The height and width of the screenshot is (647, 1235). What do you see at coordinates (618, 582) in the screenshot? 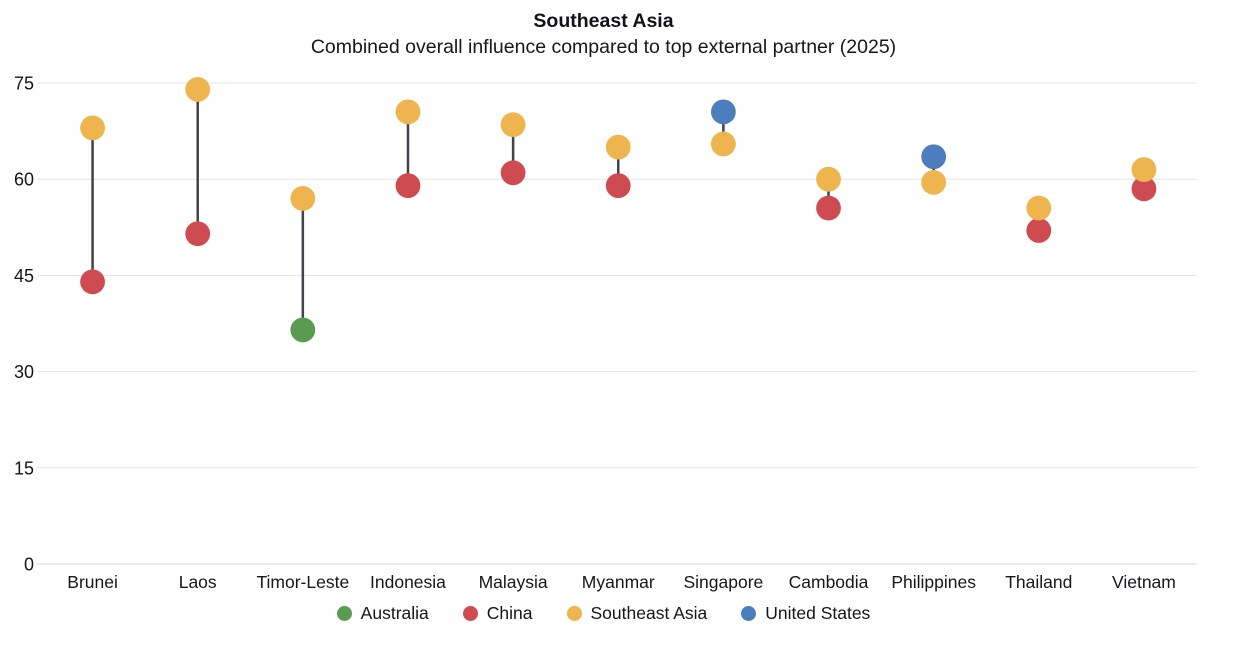
I see `x-axis-label-myanmar: Myanmar` at bounding box center [618, 582].